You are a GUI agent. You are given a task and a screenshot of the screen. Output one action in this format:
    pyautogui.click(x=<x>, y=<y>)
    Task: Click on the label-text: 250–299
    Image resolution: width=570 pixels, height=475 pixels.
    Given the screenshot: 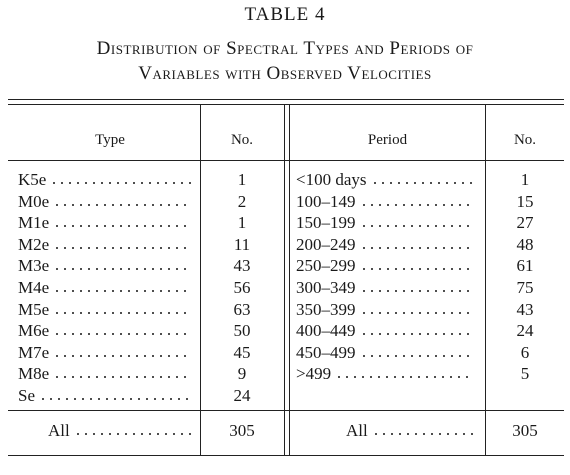 What is the action you would take?
    pyautogui.click(x=326, y=266)
    